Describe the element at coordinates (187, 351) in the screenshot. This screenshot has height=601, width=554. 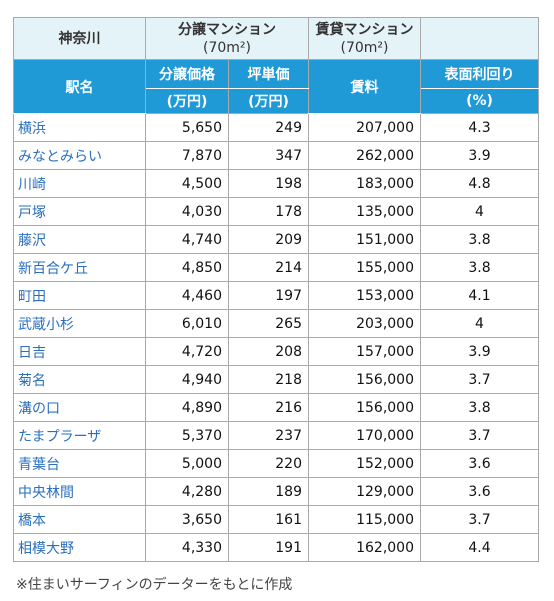
I see `price-cell: 4,720` at that location.